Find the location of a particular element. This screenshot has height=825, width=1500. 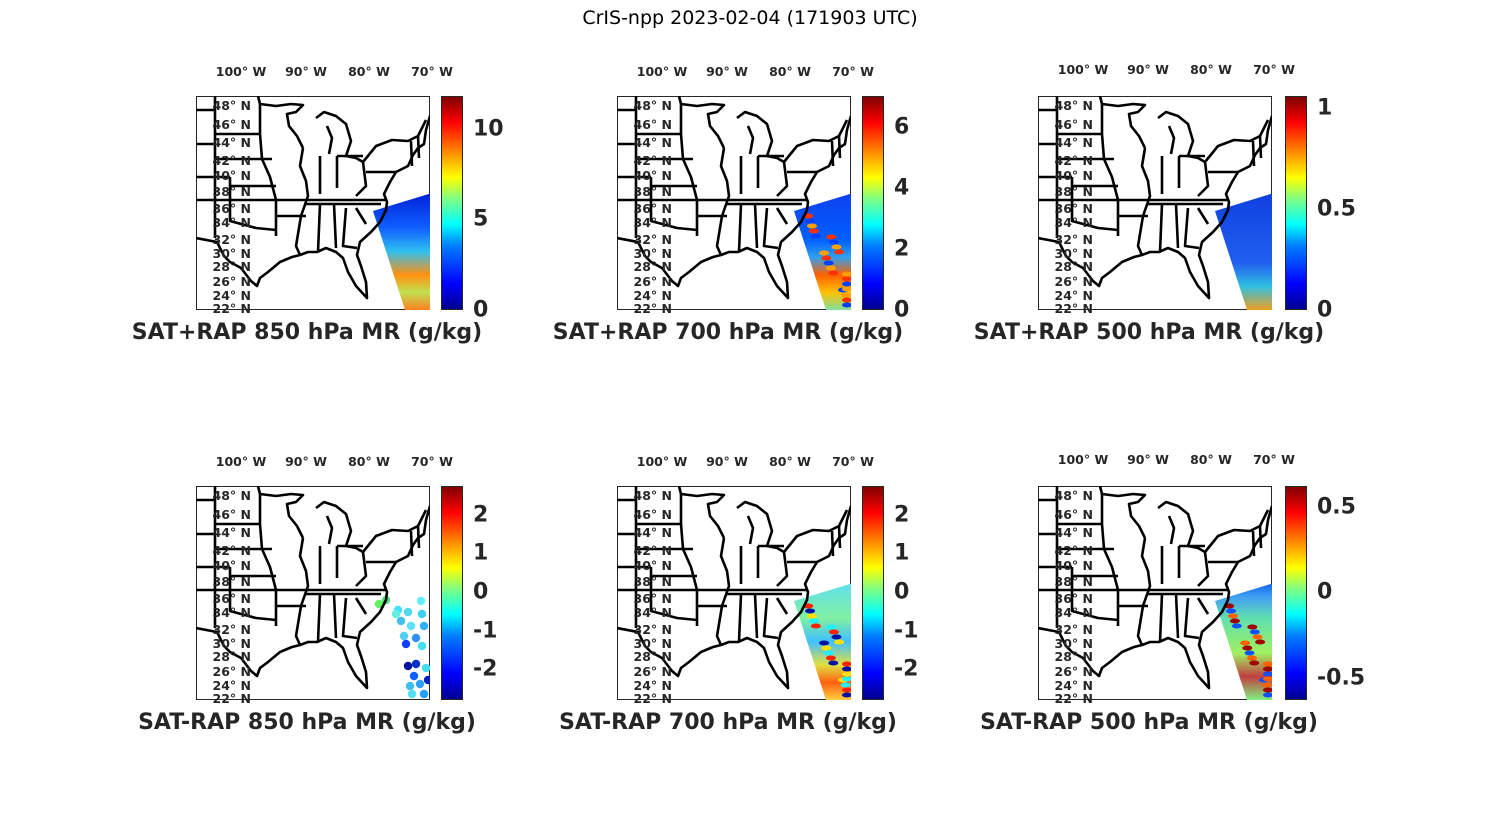

latitude-label: 22° N is located at coordinates (231, 308).